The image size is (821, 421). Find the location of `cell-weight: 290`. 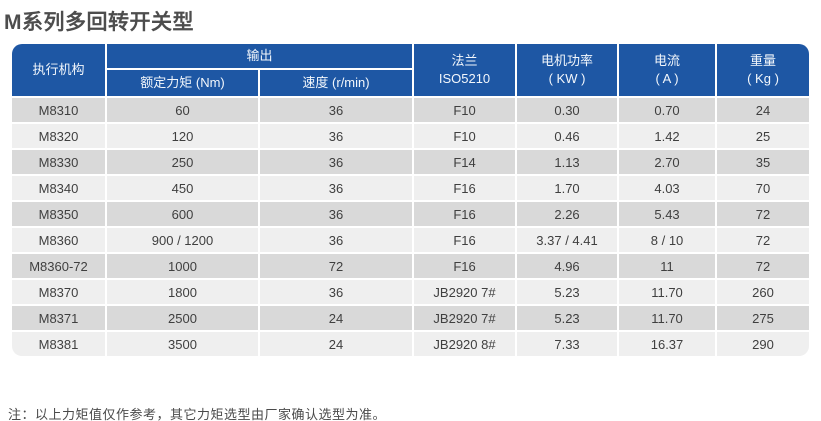

cell-weight: 290 is located at coordinates (763, 344).